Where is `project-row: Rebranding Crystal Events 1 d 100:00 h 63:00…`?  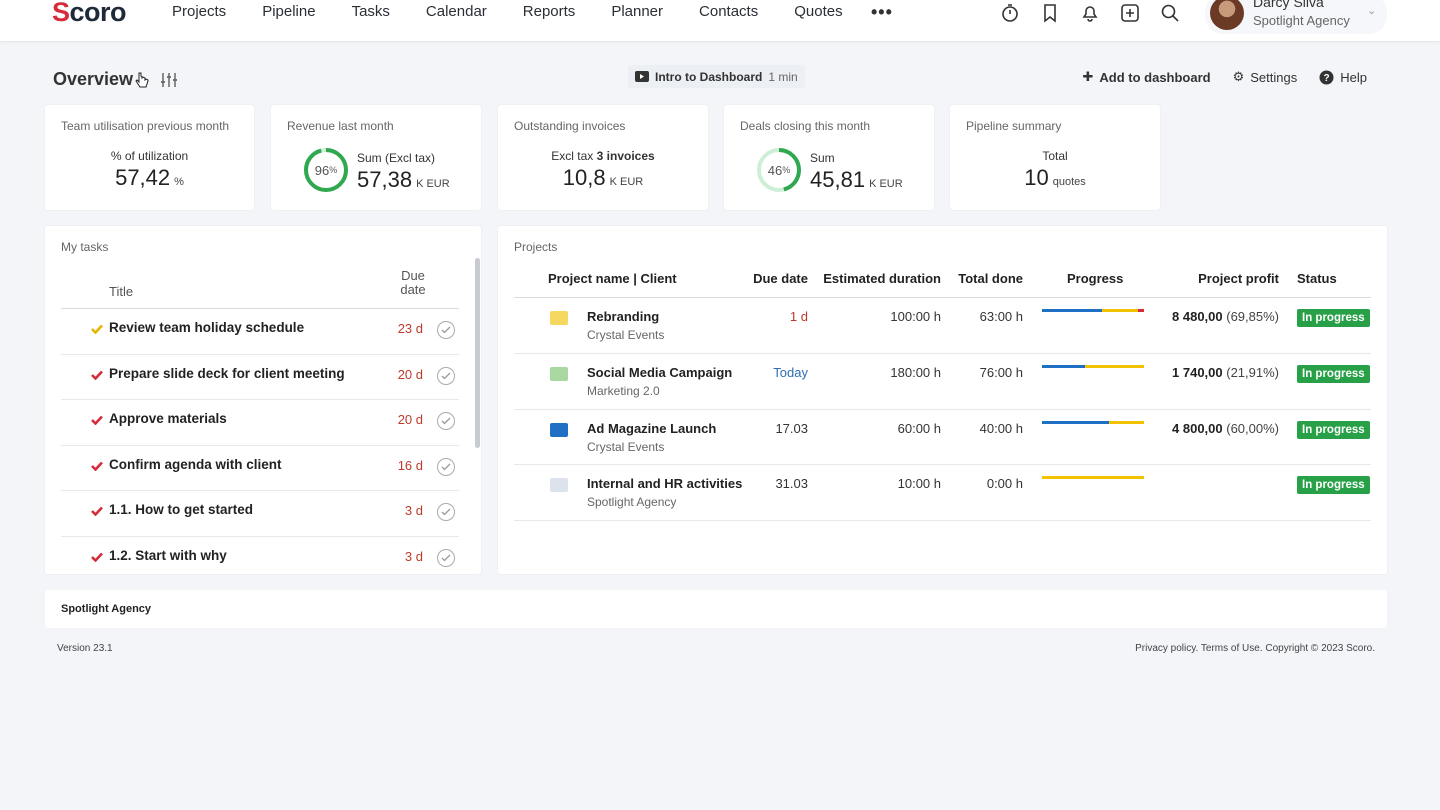
project-row: Rebranding Crystal Events 1 d 100:00 h 63:00… is located at coordinates (942, 326).